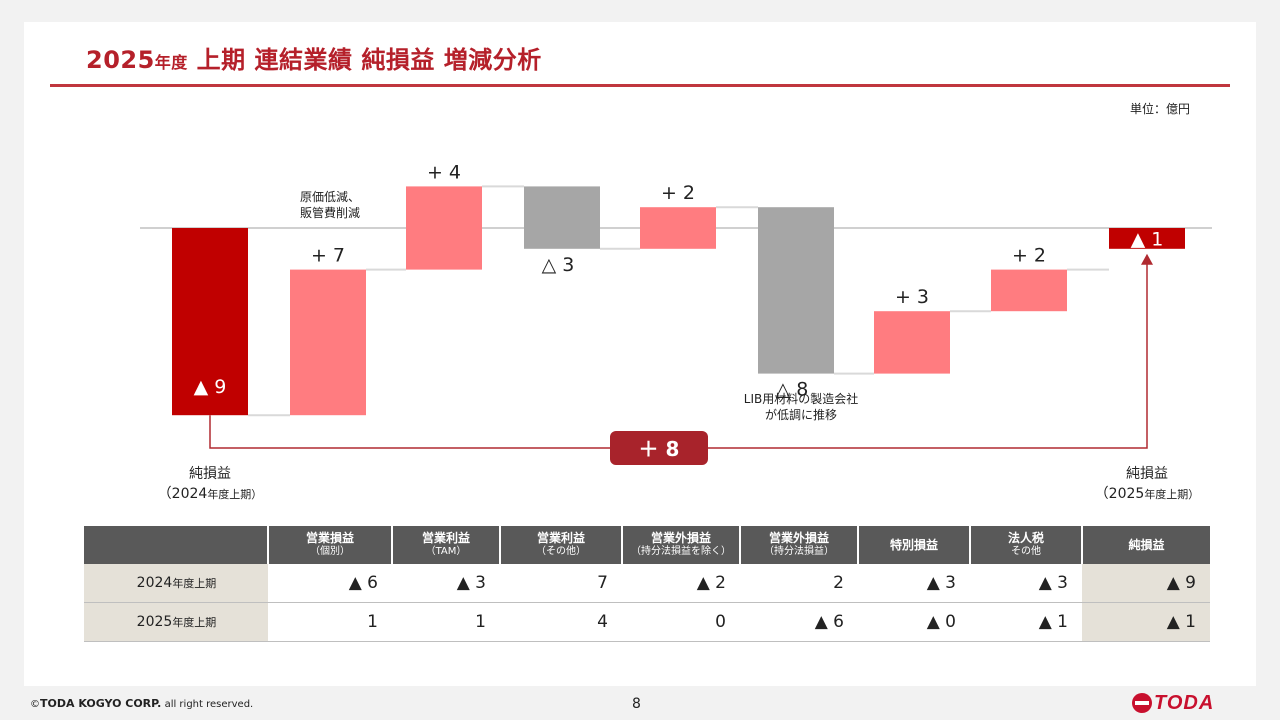 The width and height of the screenshot is (1280, 720). I want to click on table-row: 2025年度上期 1 1 4 0 ▲ 6 ▲ 0 ▲ 1 ▲ 1, so click(647, 622).